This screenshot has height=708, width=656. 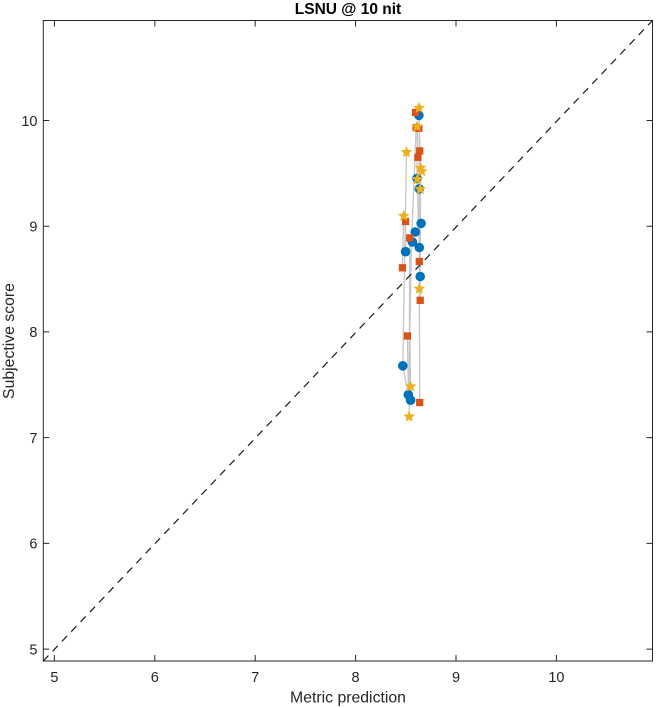 I want to click on svg-text: Subjective score, so click(x=9, y=341).